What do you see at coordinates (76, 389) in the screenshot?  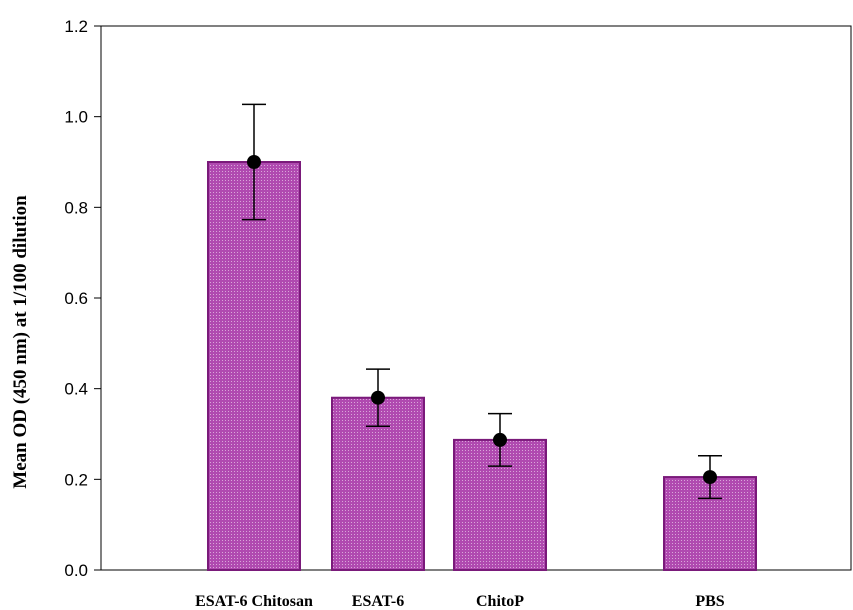 I see `y-tick-label: 0.4` at bounding box center [76, 389].